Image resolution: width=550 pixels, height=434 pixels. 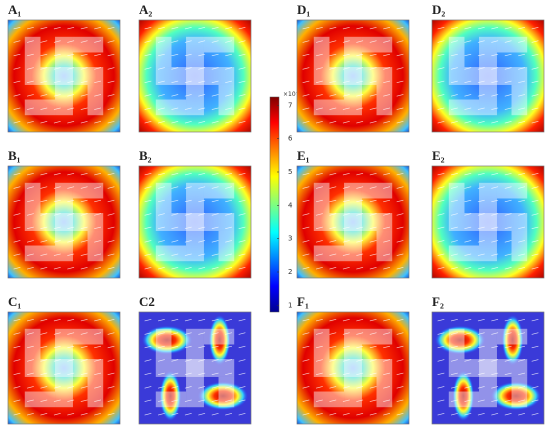 What do you see at coordinates (303, 9) in the screenshot?
I see `panel-label: D₁` at bounding box center [303, 9].